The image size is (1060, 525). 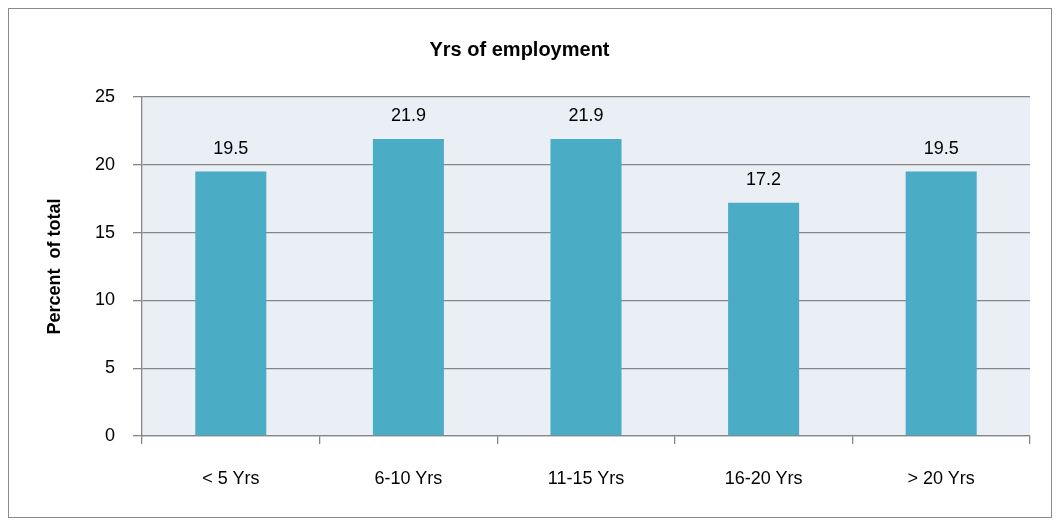 I want to click on y-tick-label: 15, so click(x=104, y=231).